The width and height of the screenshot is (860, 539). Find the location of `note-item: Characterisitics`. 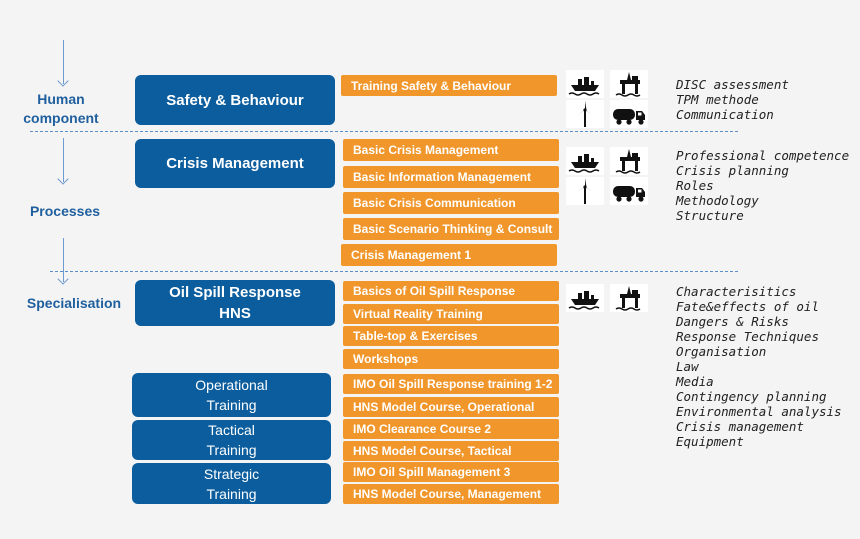

note-item: Characterisitics is located at coordinates (736, 291).